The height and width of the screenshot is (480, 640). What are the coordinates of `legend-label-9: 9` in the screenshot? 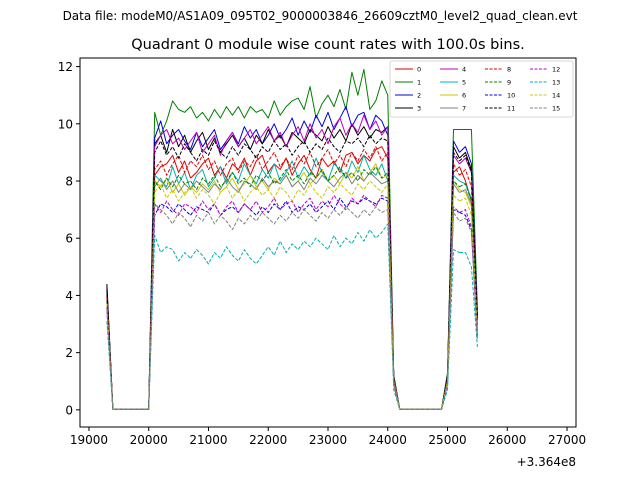 It's located at (509, 83).